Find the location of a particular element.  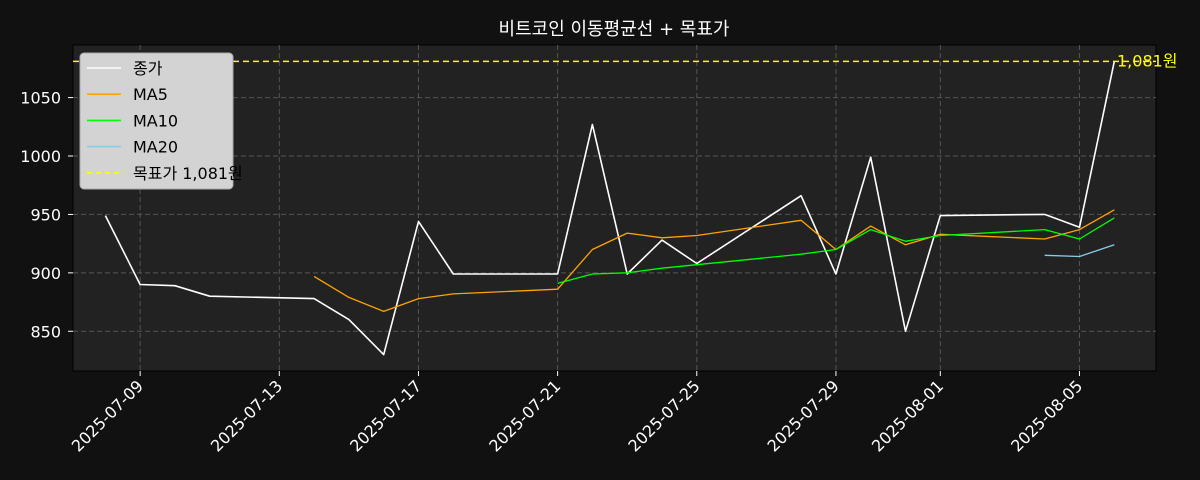

legend-label: MA5 is located at coordinates (150, 94).